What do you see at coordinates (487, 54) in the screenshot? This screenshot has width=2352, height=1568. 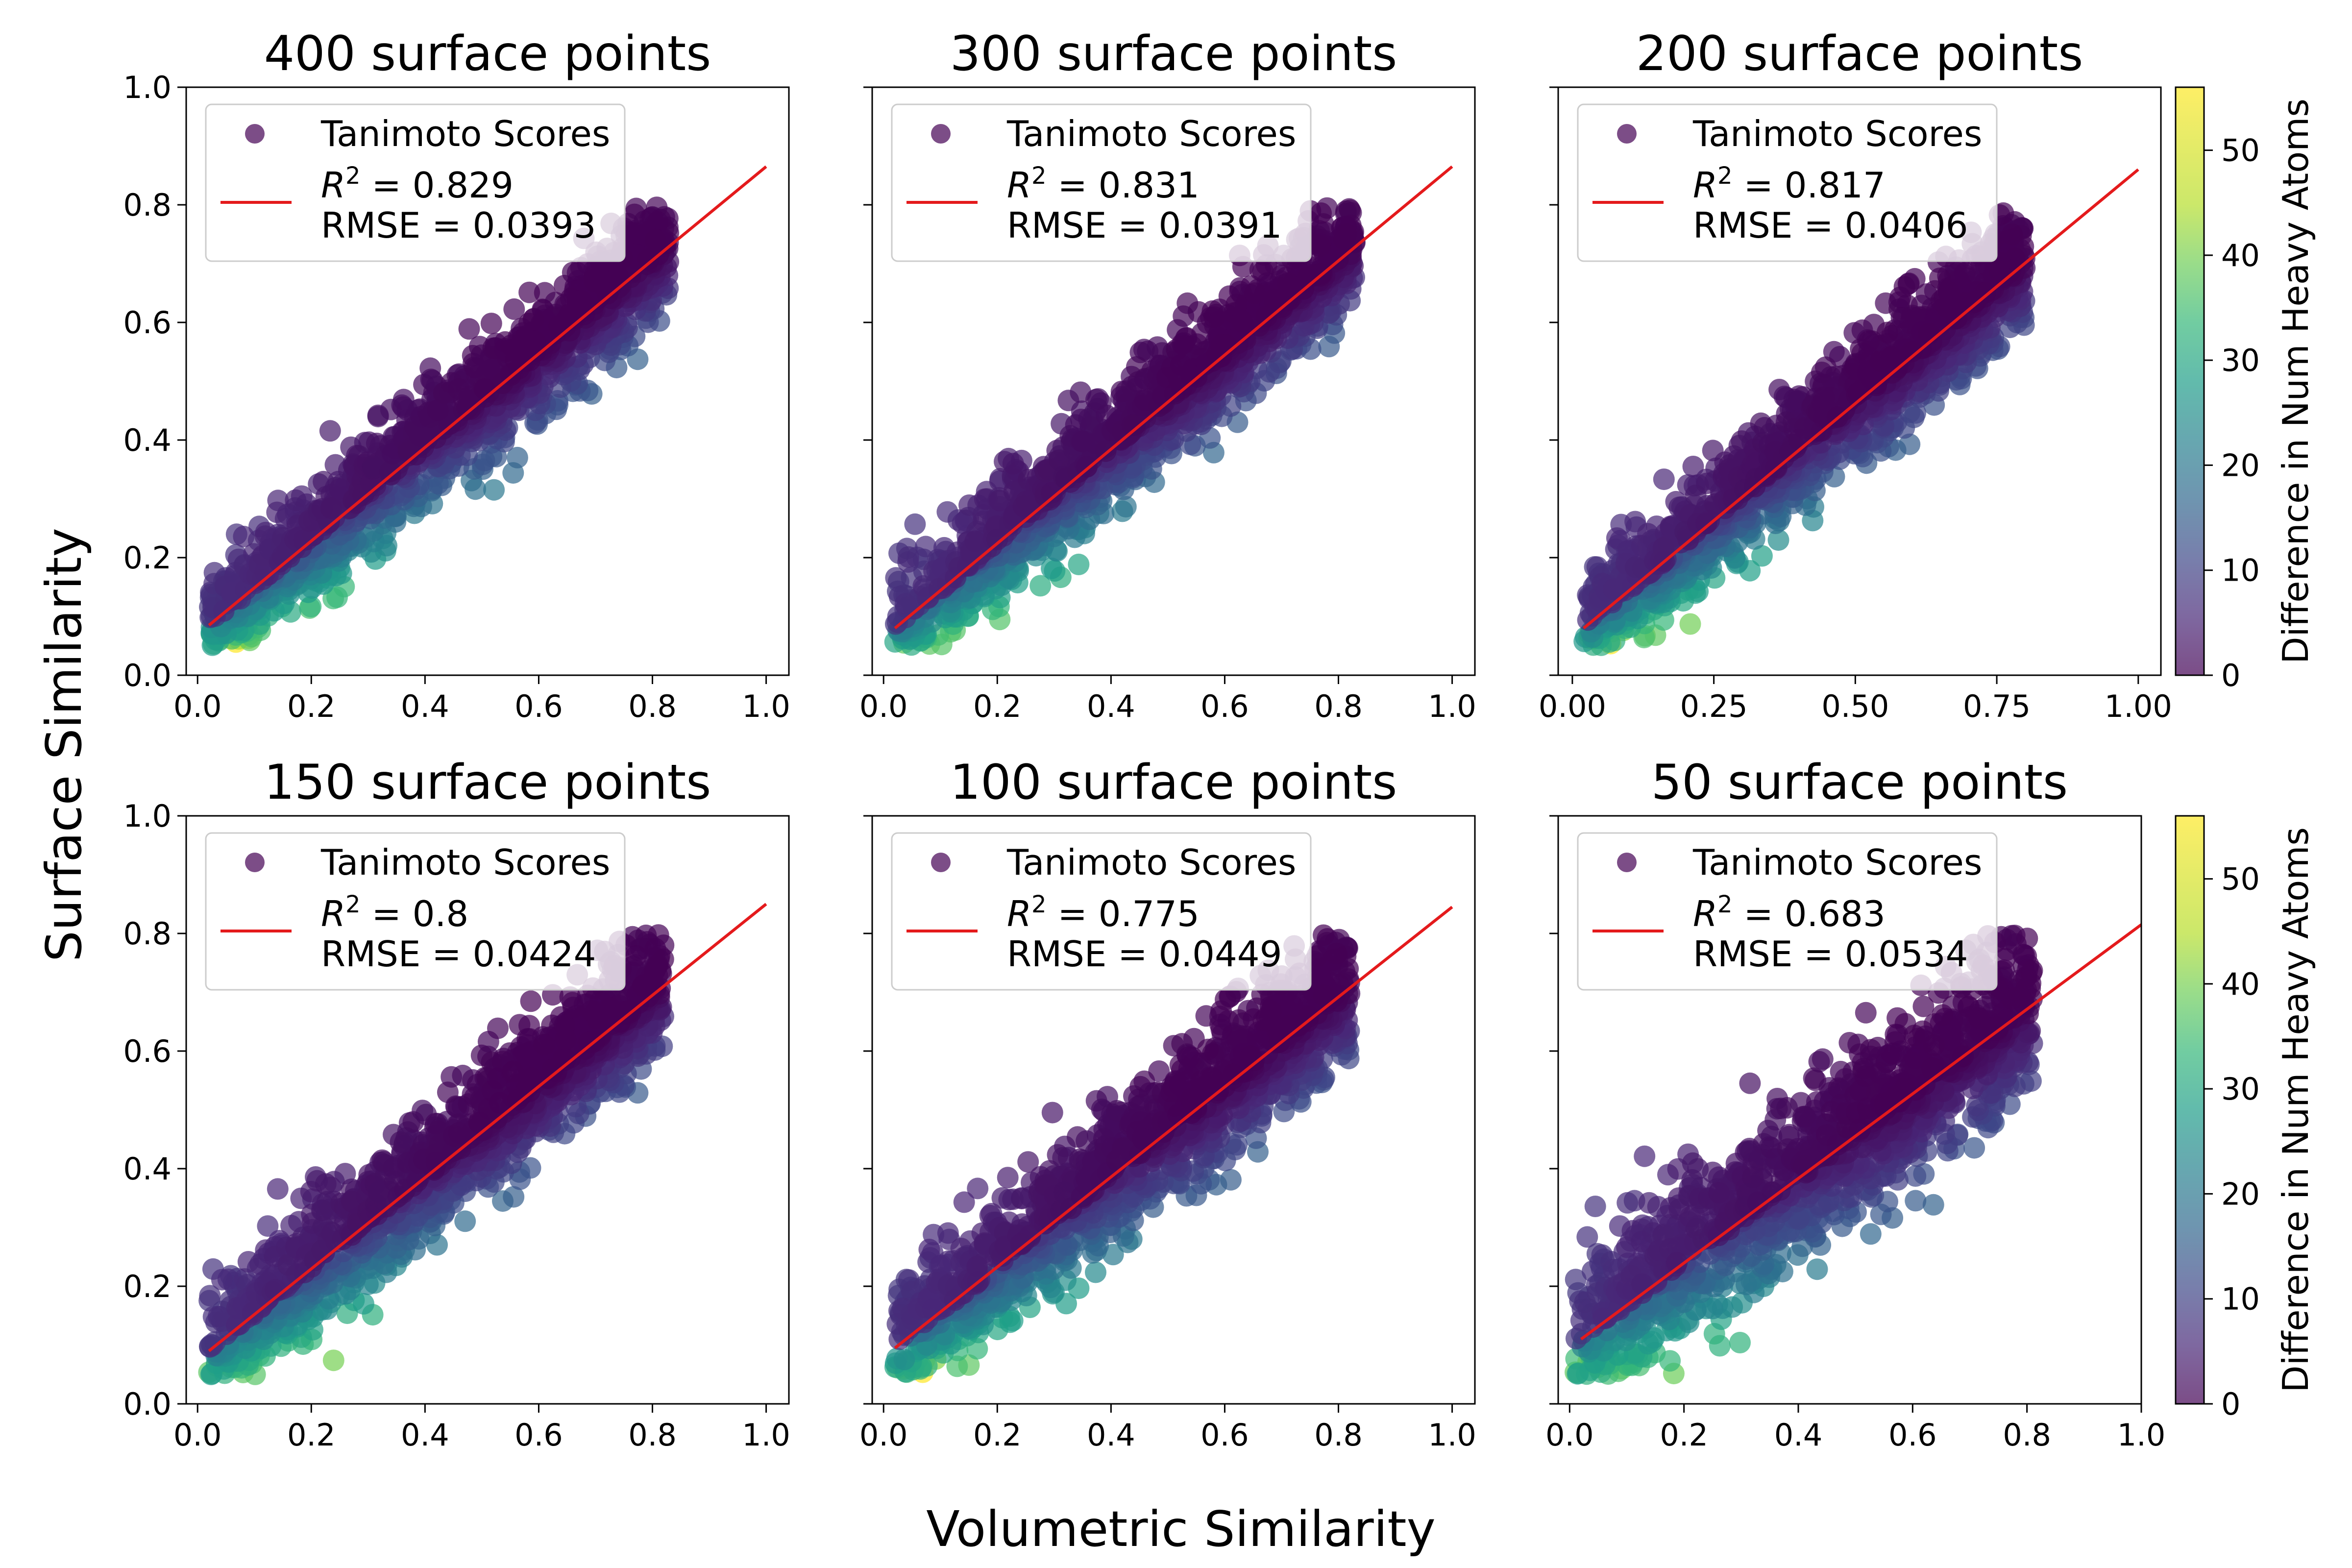 I see `subplot-title: 400 surface points` at bounding box center [487, 54].